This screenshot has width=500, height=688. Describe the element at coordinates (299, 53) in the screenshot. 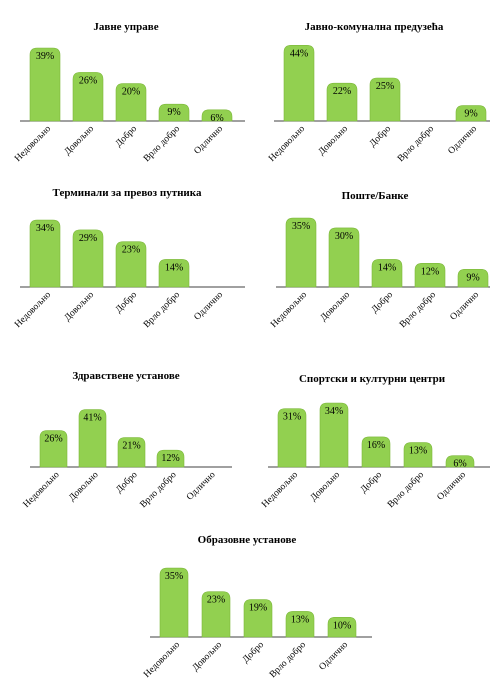

I see `data-label: 44%` at that location.